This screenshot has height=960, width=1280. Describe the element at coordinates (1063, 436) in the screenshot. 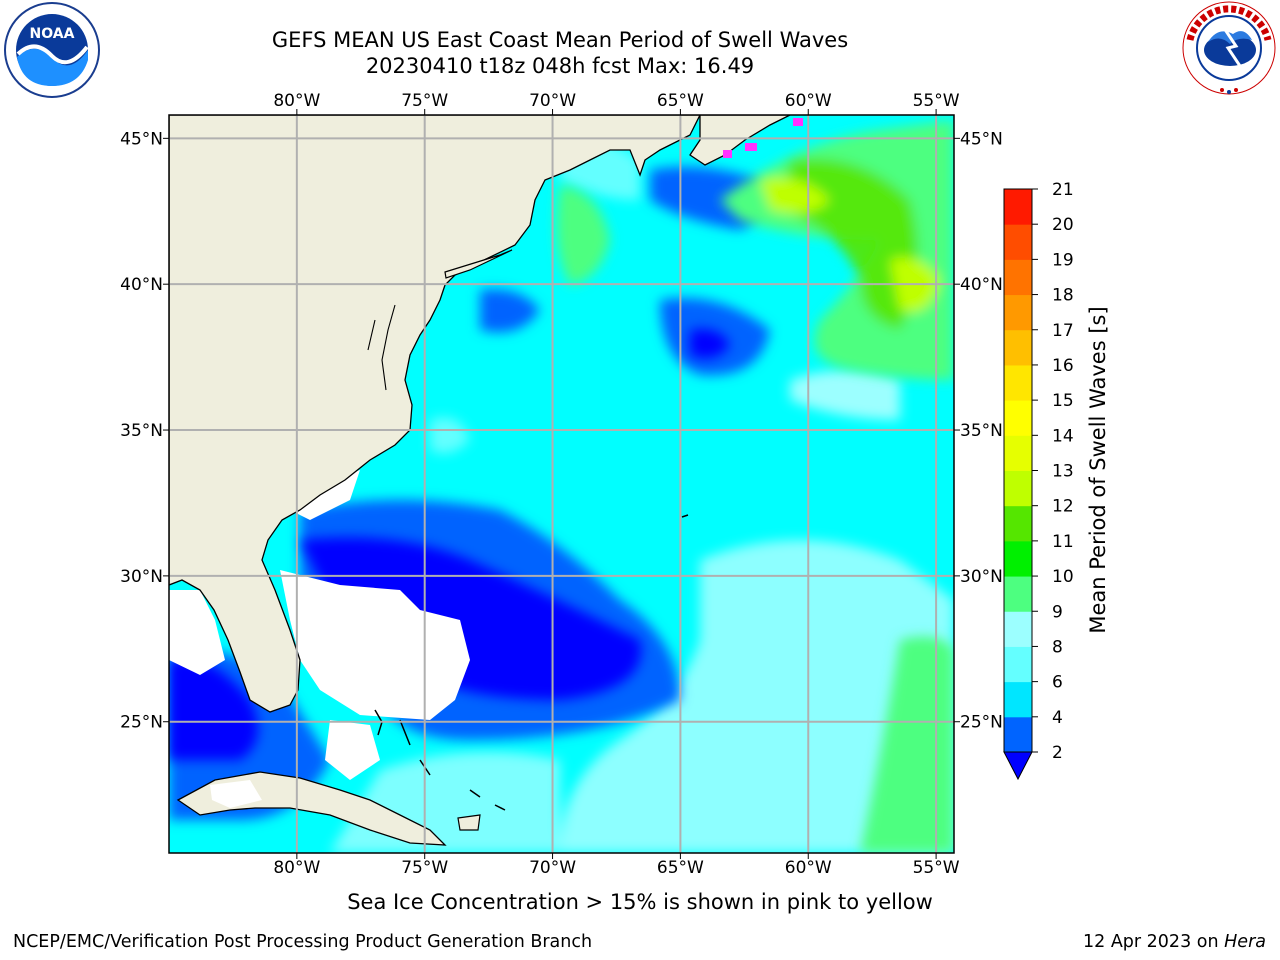

I see `colorbar-tick-label: 14` at that location.